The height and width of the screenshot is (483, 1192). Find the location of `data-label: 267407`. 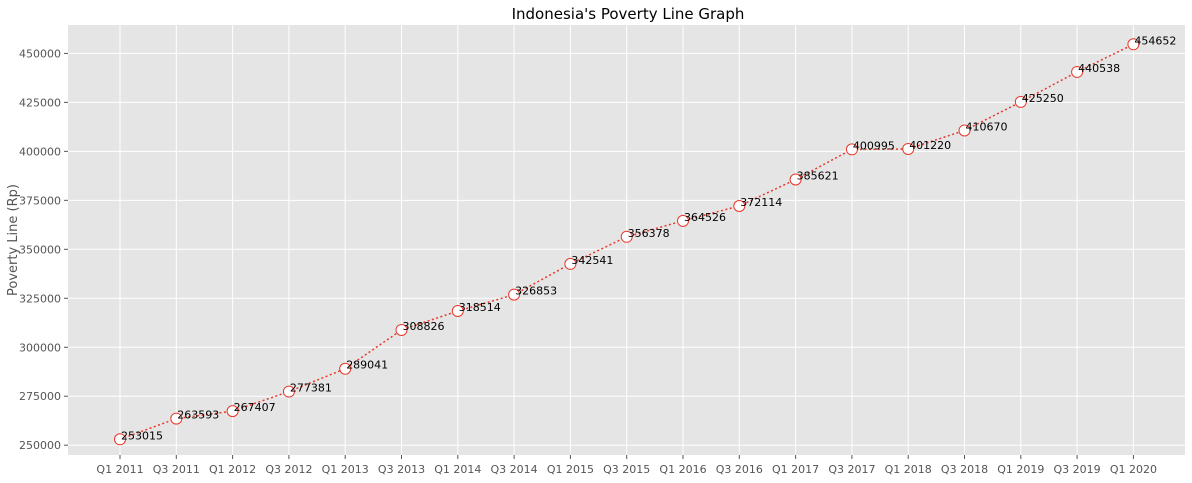

data-label: 267407 is located at coordinates (255, 407).